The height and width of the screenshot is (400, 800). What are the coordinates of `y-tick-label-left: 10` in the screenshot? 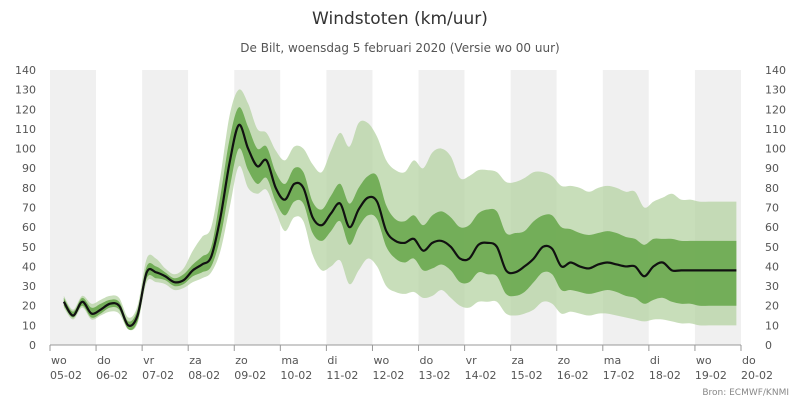 It's located at (29, 325).